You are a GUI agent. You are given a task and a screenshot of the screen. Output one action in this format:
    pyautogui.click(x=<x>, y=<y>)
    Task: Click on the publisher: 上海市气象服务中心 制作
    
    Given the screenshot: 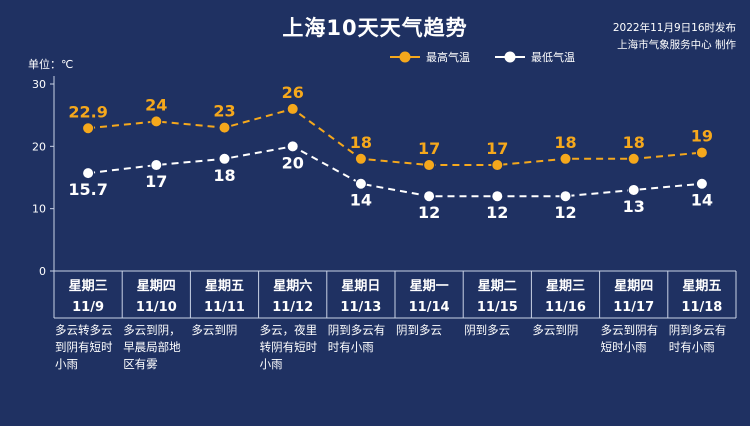 What is the action you would take?
    pyautogui.click(x=676, y=45)
    